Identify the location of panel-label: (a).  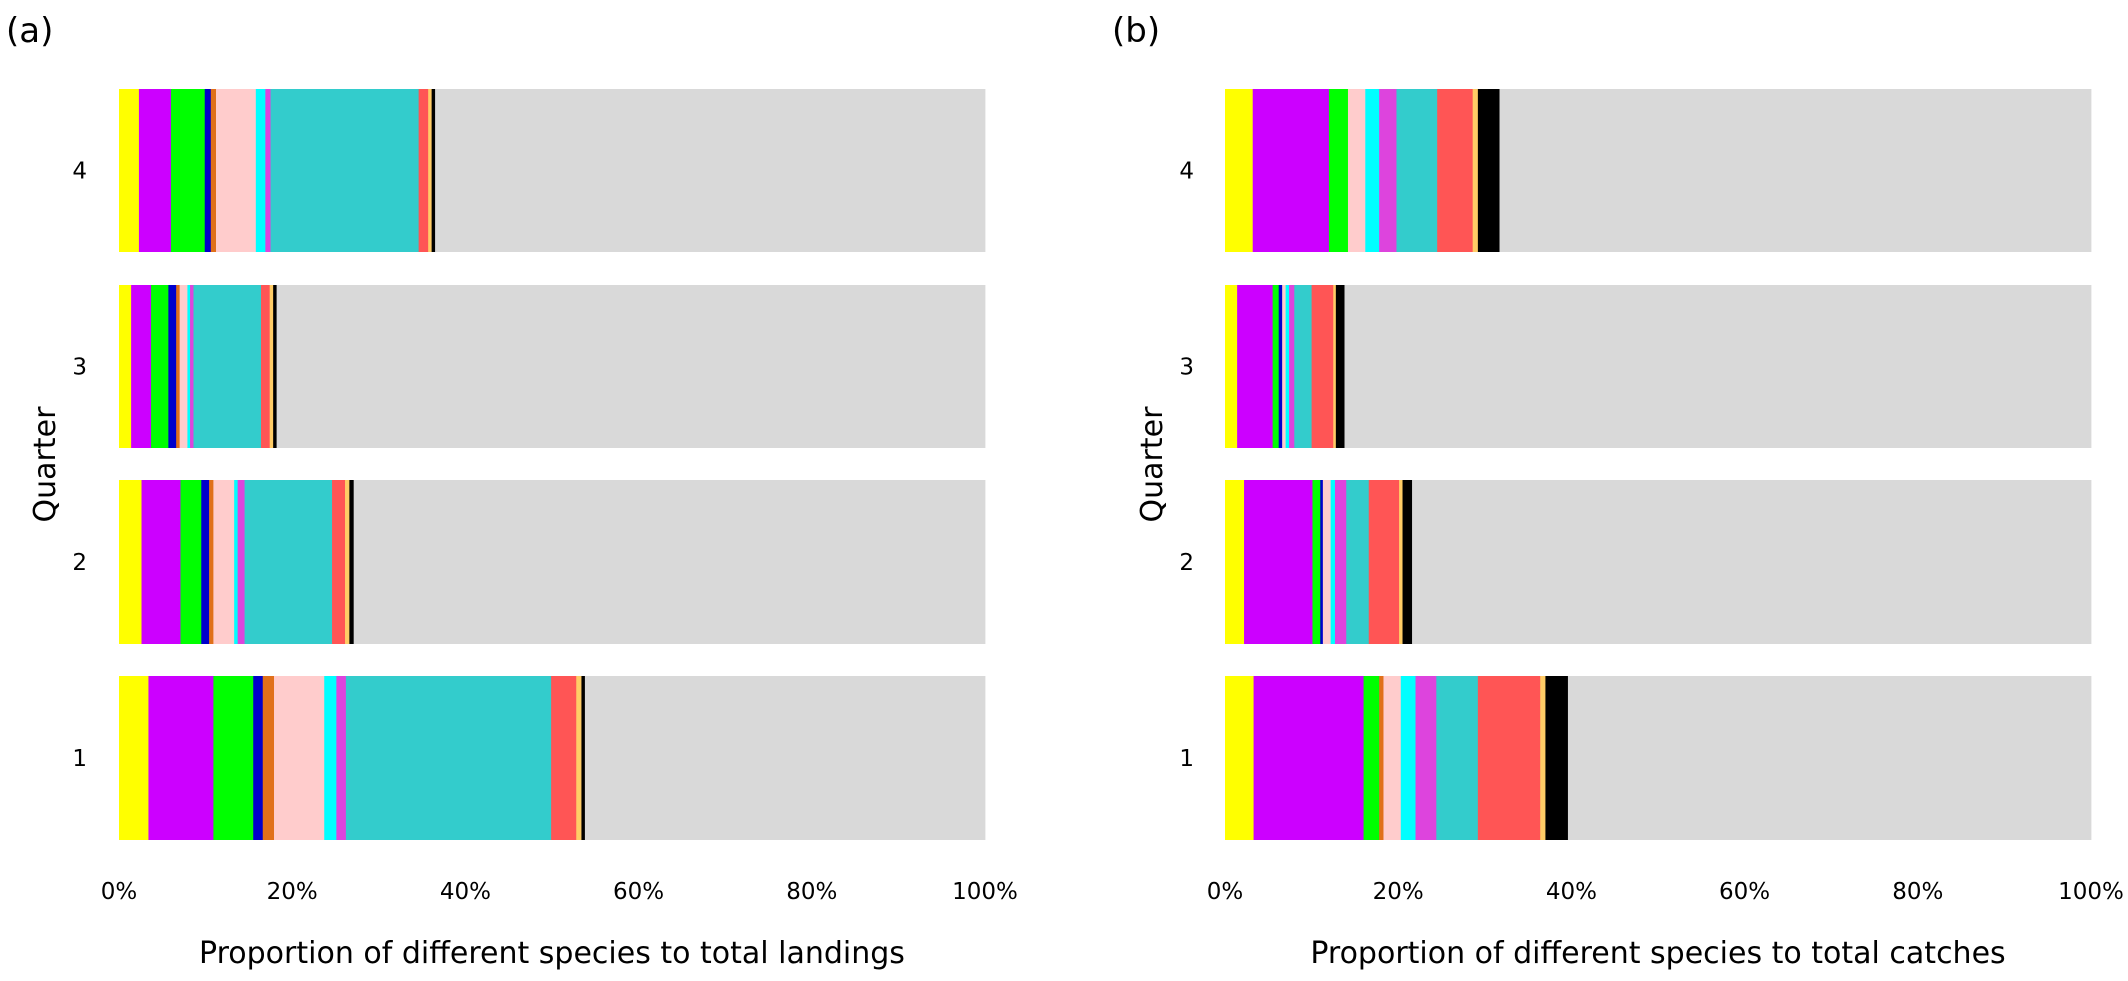
(29, 31).